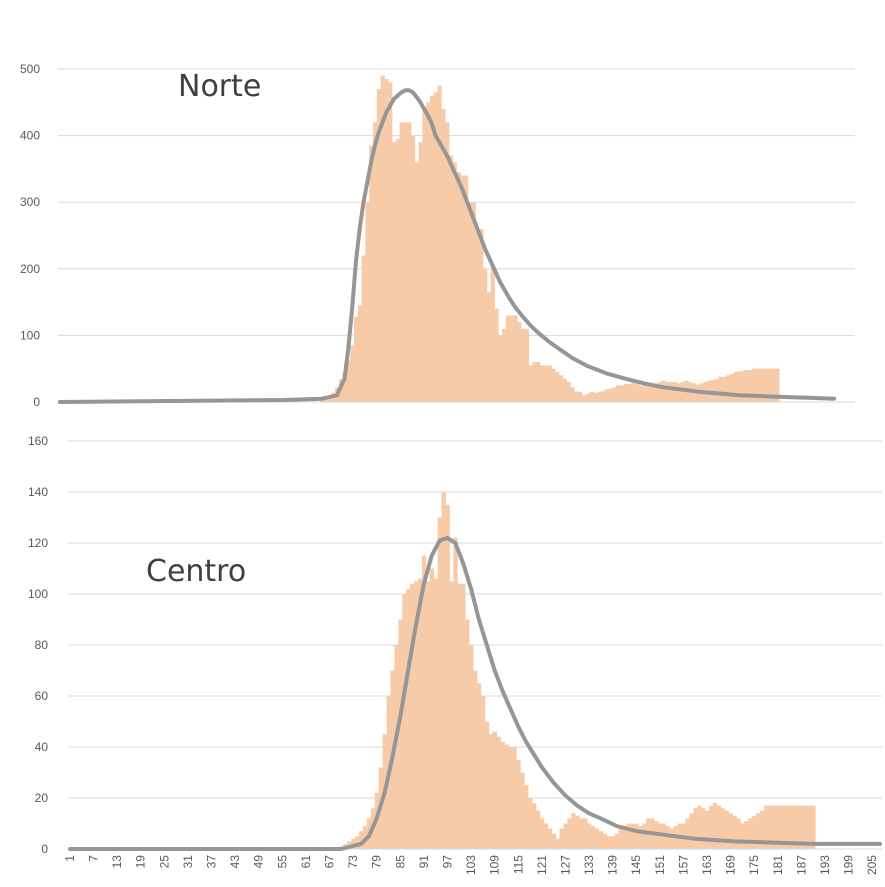  Describe the element at coordinates (589, 865) in the screenshot. I see `x-tick-label: 133` at that location.